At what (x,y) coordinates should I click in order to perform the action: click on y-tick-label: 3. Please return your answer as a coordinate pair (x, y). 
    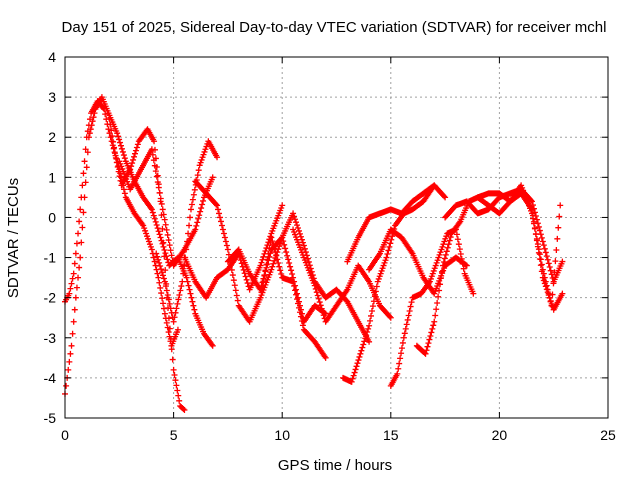
    Looking at the image, I should click on (52, 97).